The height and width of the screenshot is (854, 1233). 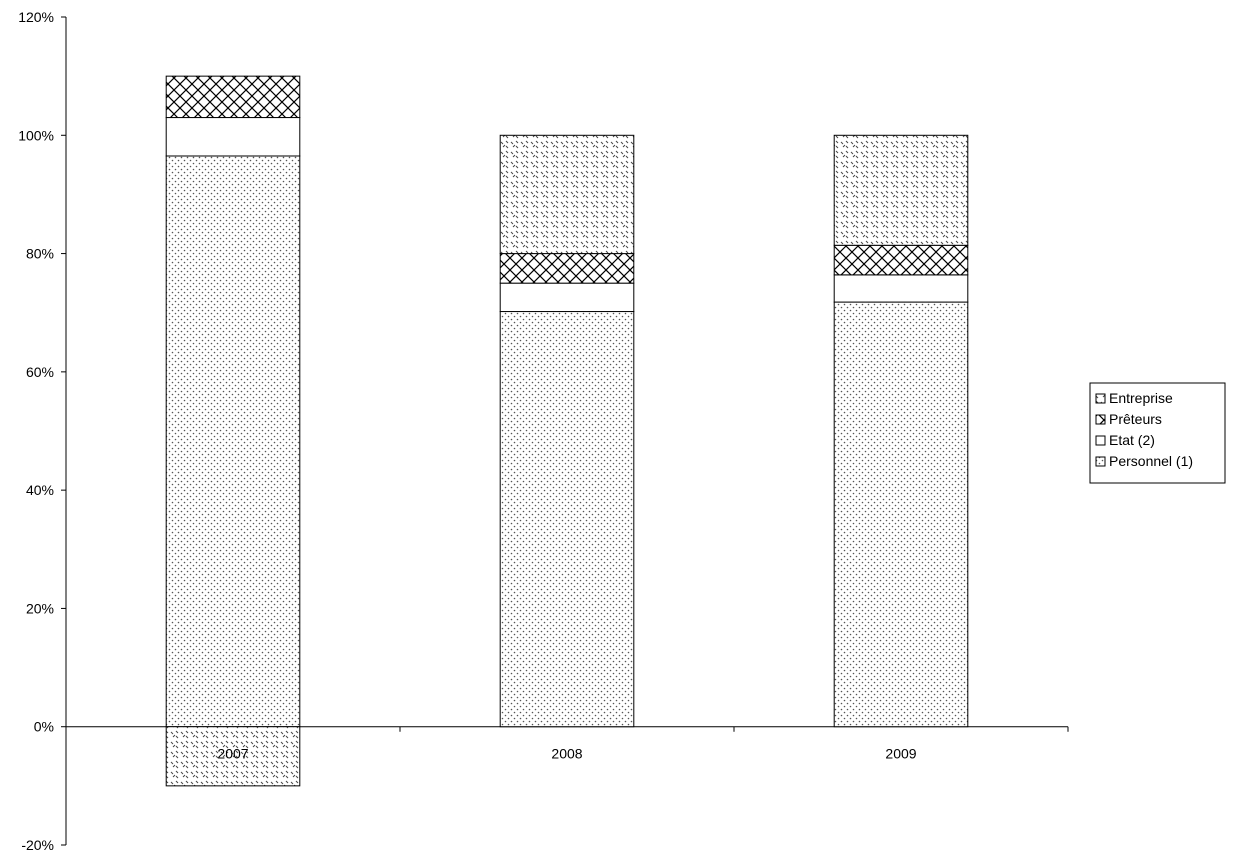 What do you see at coordinates (901, 514) in the screenshot?
I see `bar-segment-dots-2009` at bounding box center [901, 514].